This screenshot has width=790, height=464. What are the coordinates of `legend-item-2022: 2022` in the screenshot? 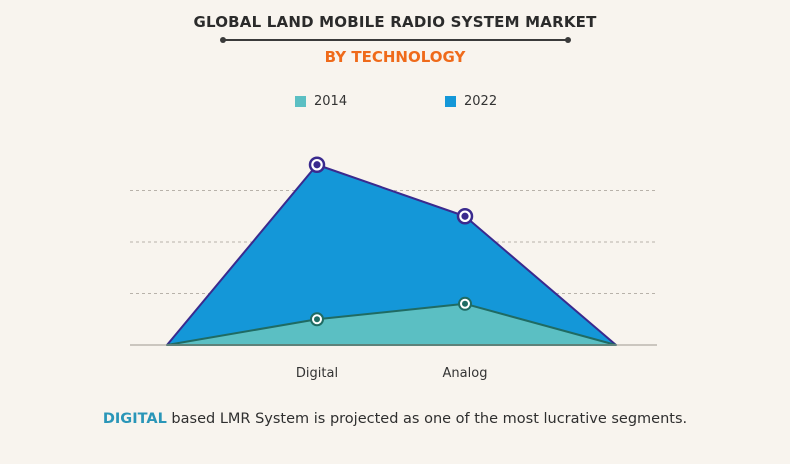 It's located at (471, 101).